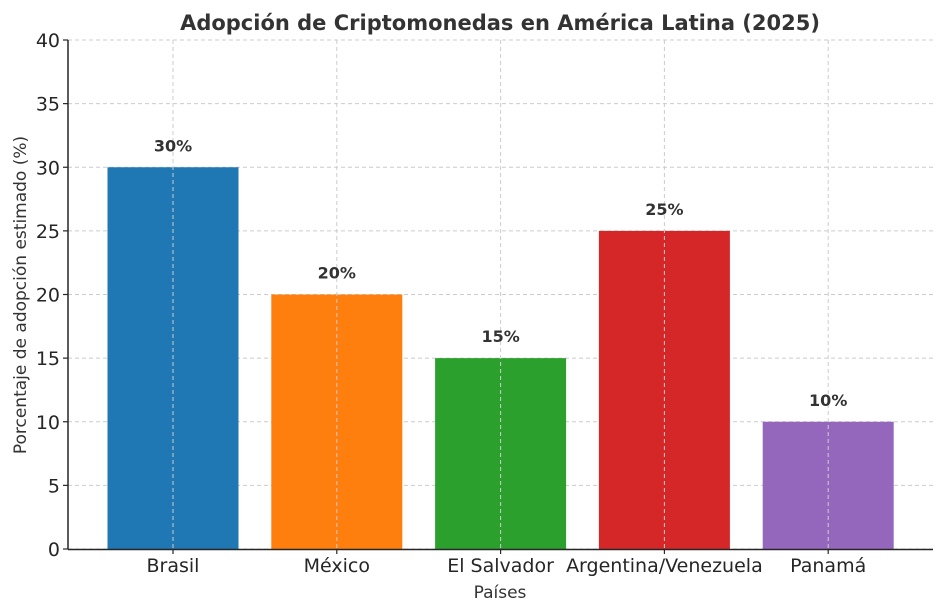 The height and width of the screenshot is (614, 945). Describe the element at coordinates (48, 296) in the screenshot. I see `y-tick-label: 20` at that location.